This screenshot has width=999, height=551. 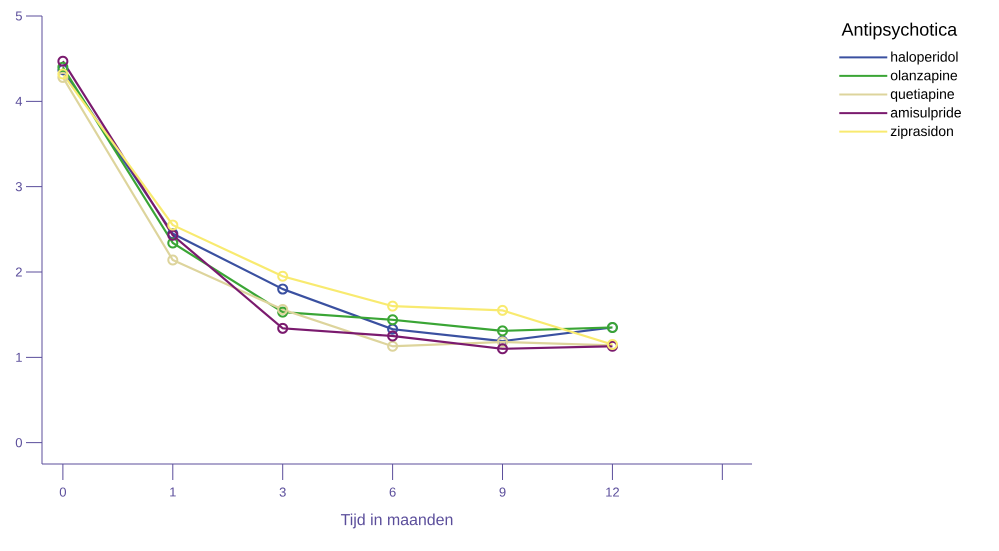 What do you see at coordinates (924, 77) in the screenshot?
I see `legend-label: olanzapine` at bounding box center [924, 77].